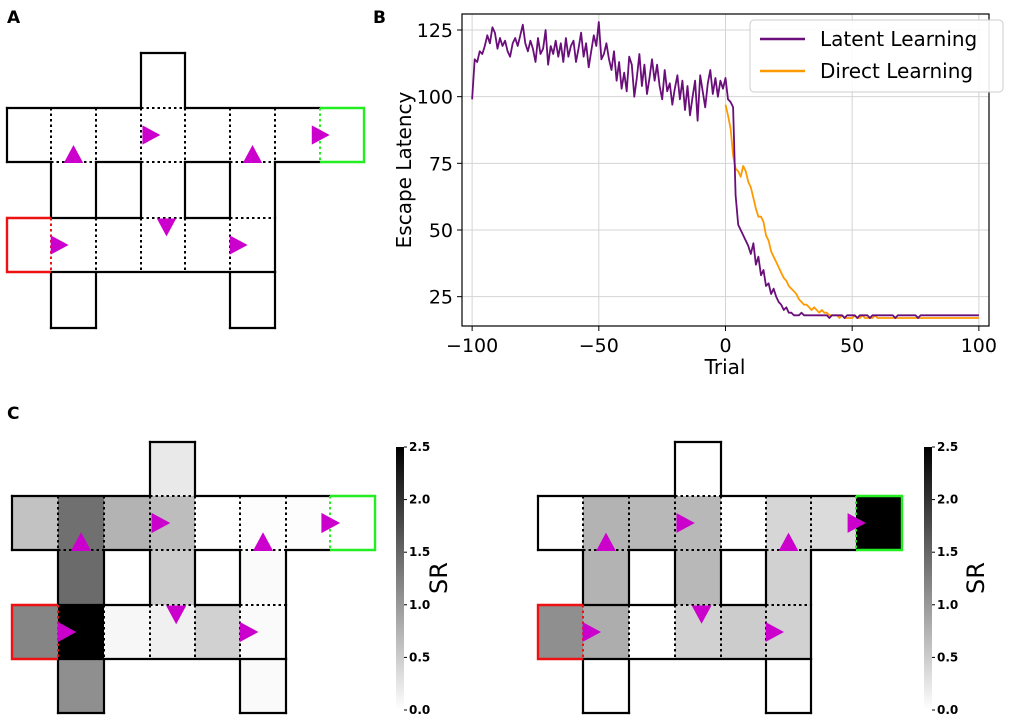 This screenshot has height=726, width=1013. I want to click on colorbar-right: 0.0 0.5 1.0 1.5 2.0 2.5 SR, so click(957, 578).